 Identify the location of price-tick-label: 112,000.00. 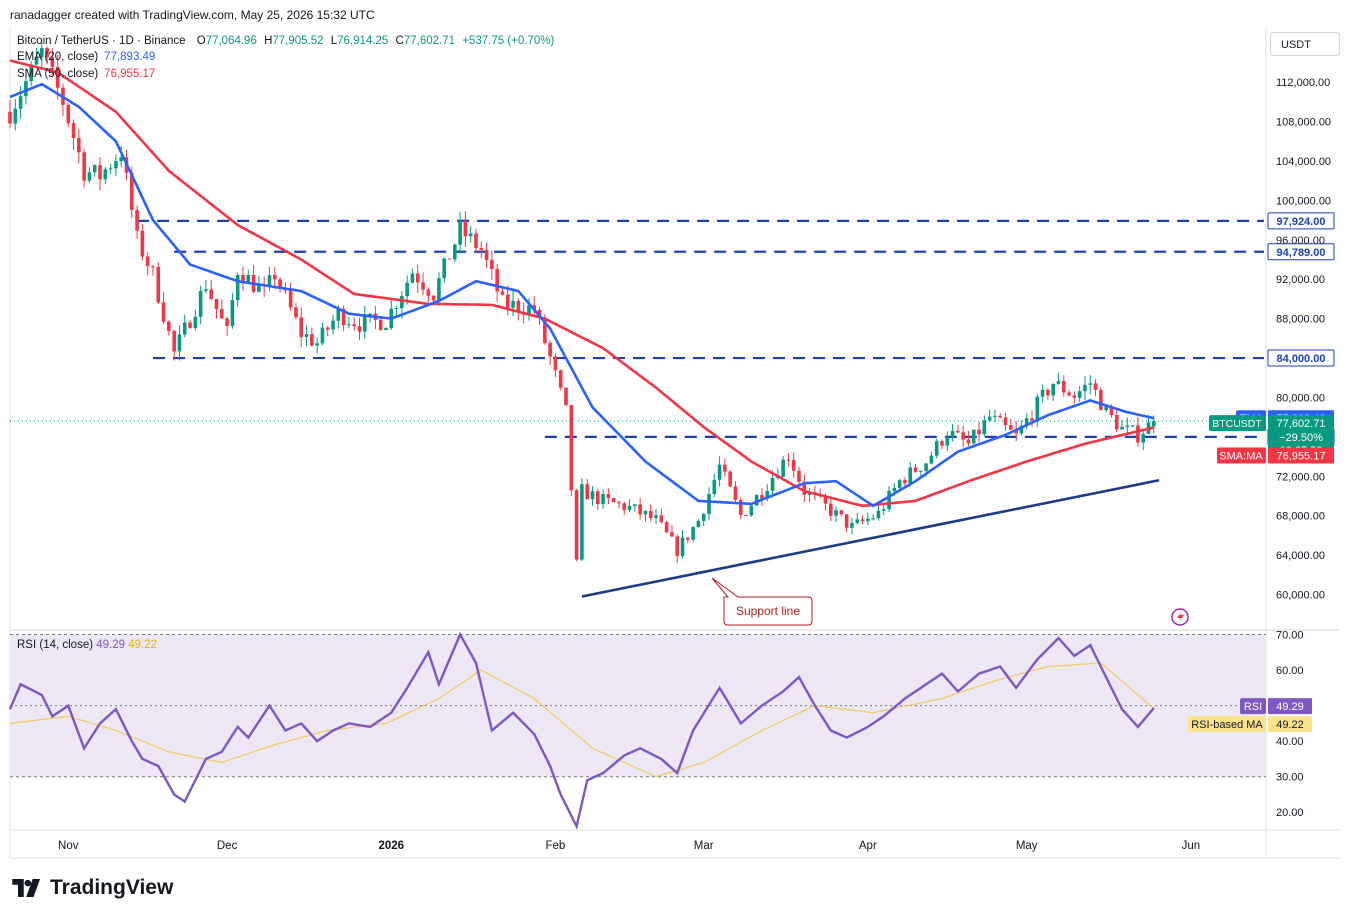
(1303, 83).